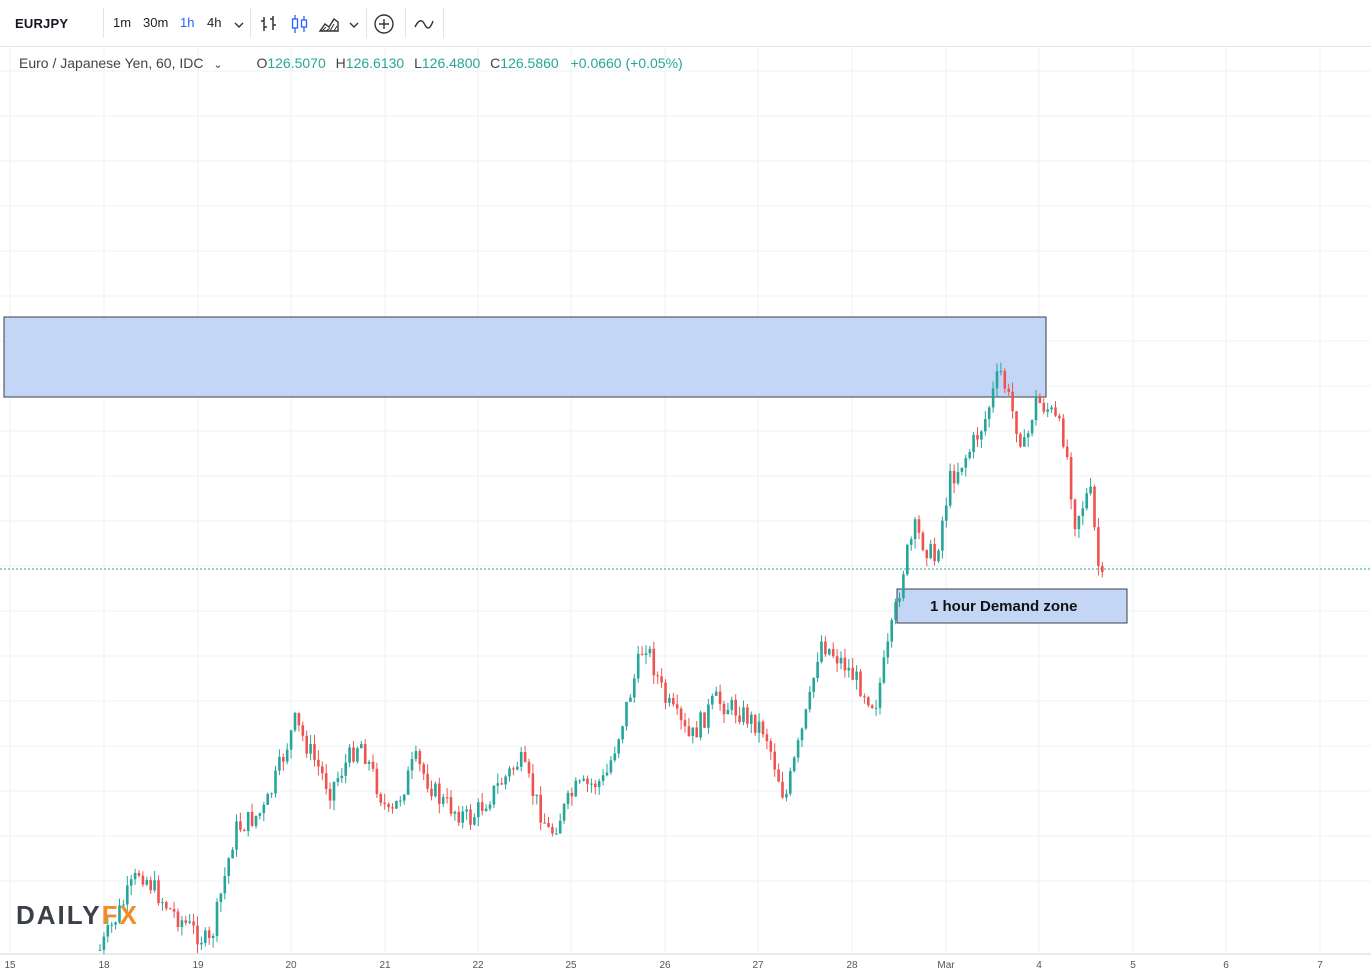 The width and height of the screenshot is (1371, 969). What do you see at coordinates (451, 63) in the screenshot?
I see `low-value: 126.4800` at bounding box center [451, 63].